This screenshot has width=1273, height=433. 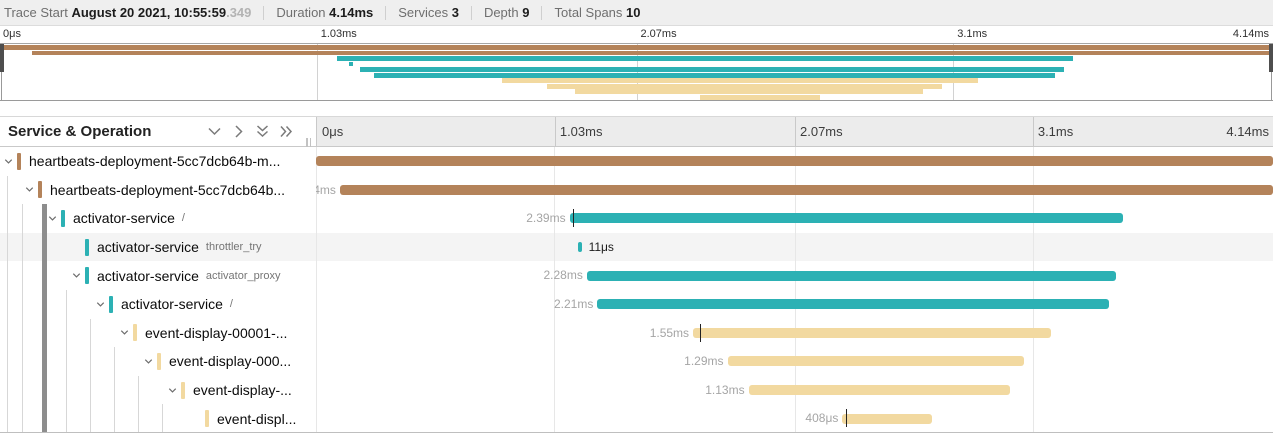 I want to click on span-row: activator-service activator_proxy 2.28ms, so click(x=636, y=275).